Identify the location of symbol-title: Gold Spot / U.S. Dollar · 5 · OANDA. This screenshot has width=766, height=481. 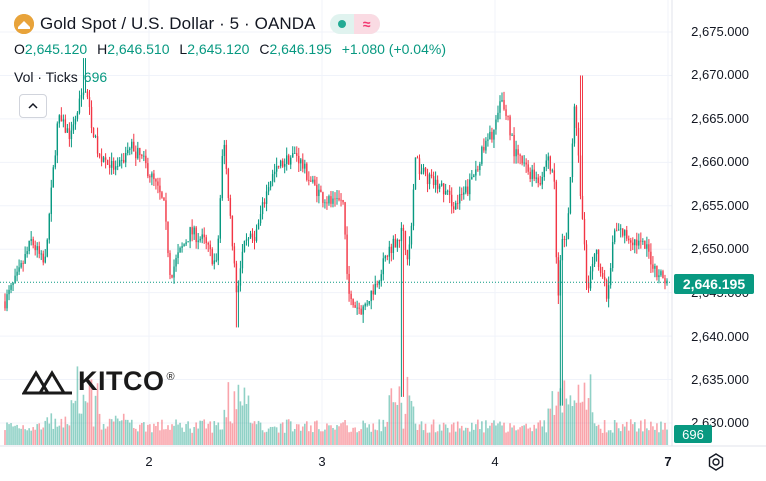
(178, 23).